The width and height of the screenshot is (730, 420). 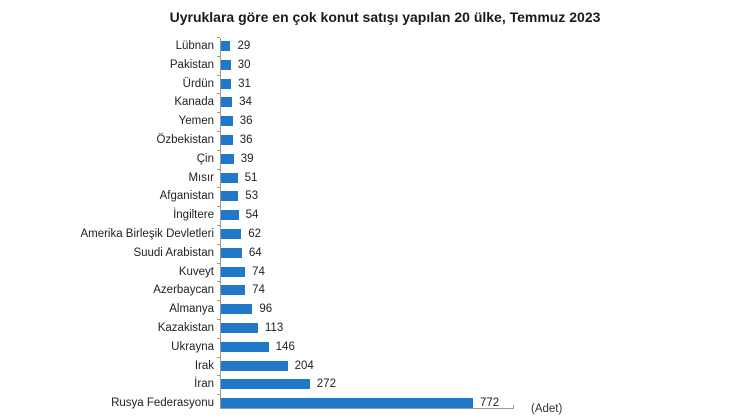 What do you see at coordinates (285, 346) in the screenshot?
I see `bar-value-label: 146` at bounding box center [285, 346].